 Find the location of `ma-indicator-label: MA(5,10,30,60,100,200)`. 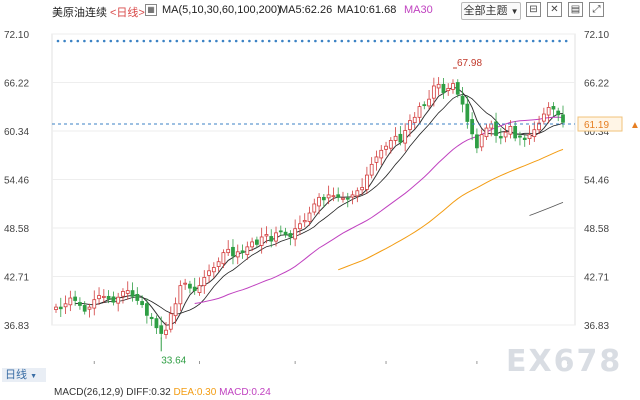

ma-indicator-label: MA(5,10,30,60,100,200) is located at coordinates (221, 10).